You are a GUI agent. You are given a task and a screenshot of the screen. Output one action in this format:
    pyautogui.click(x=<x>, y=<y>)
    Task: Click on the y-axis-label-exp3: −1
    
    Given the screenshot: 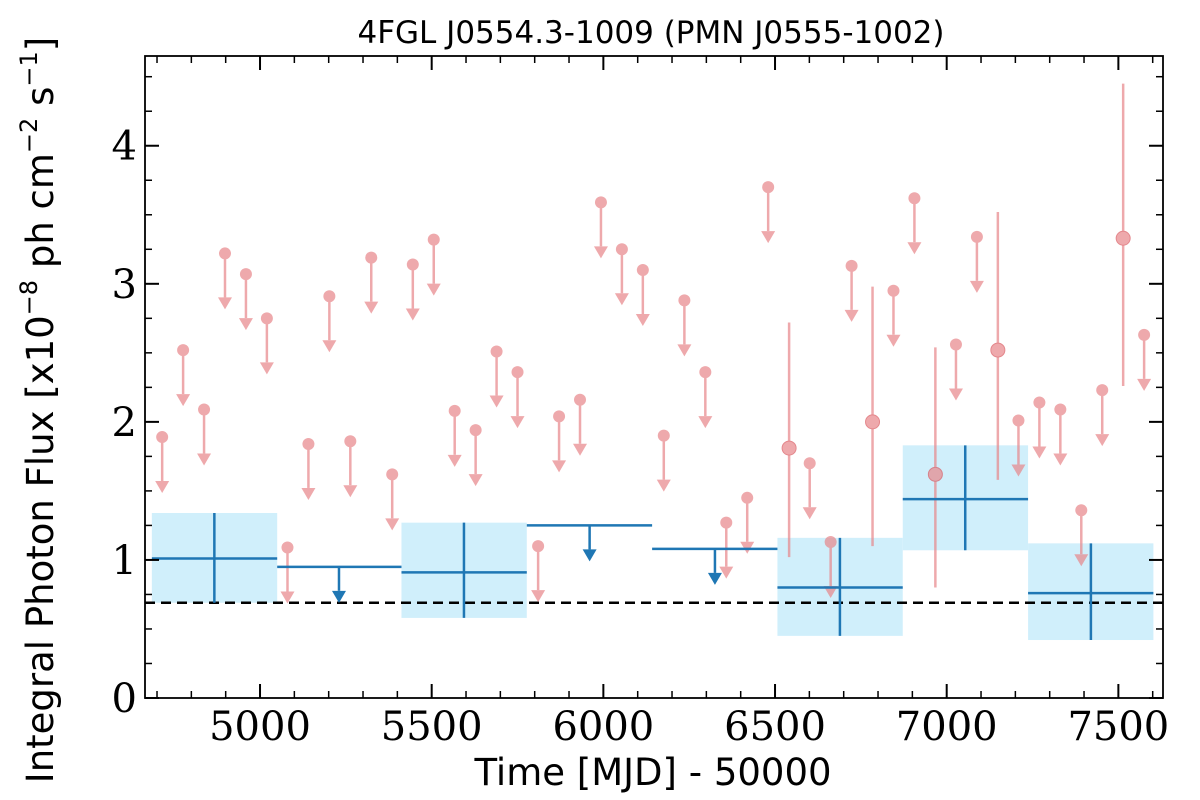 What is the action you would take?
    pyautogui.click(x=29, y=68)
    